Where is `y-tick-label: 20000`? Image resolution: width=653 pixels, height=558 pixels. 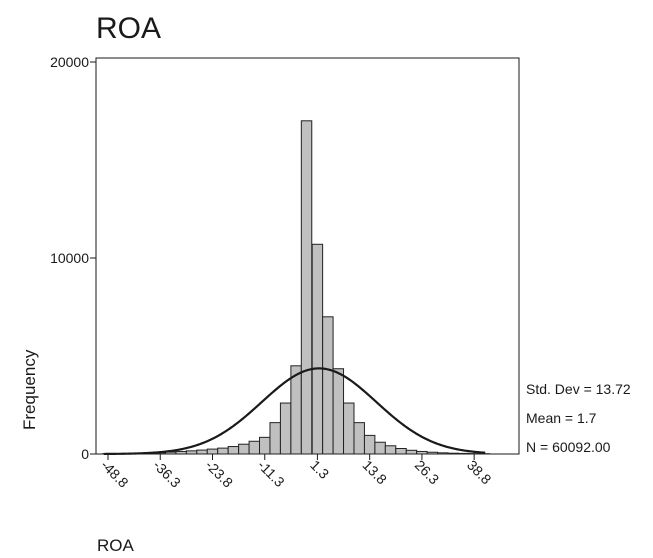 y-tick-label: 20000 is located at coordinates (69, 62).